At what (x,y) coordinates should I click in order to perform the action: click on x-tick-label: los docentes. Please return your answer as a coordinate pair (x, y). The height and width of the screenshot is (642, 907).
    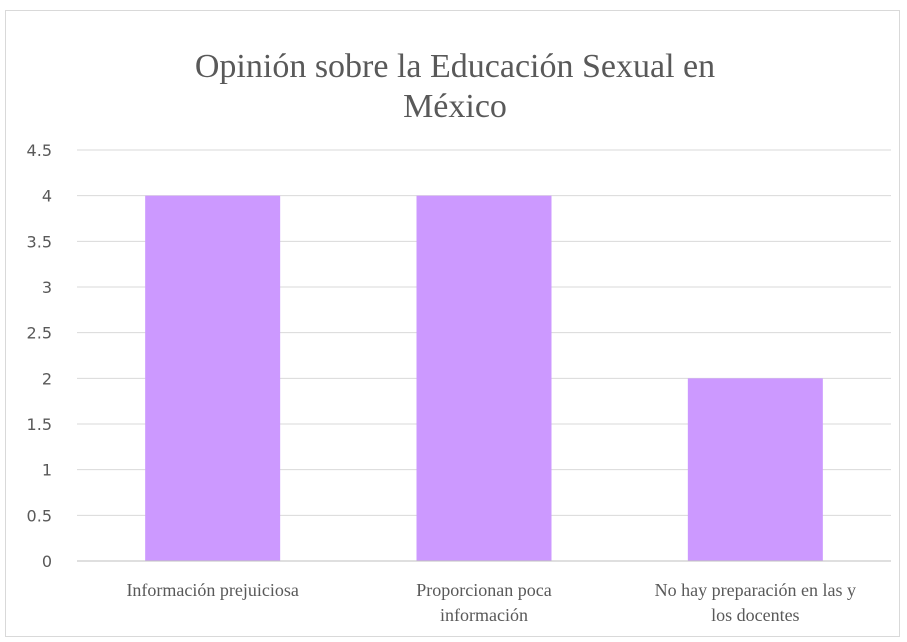
    Looking at the image, I should click on (755, 615).